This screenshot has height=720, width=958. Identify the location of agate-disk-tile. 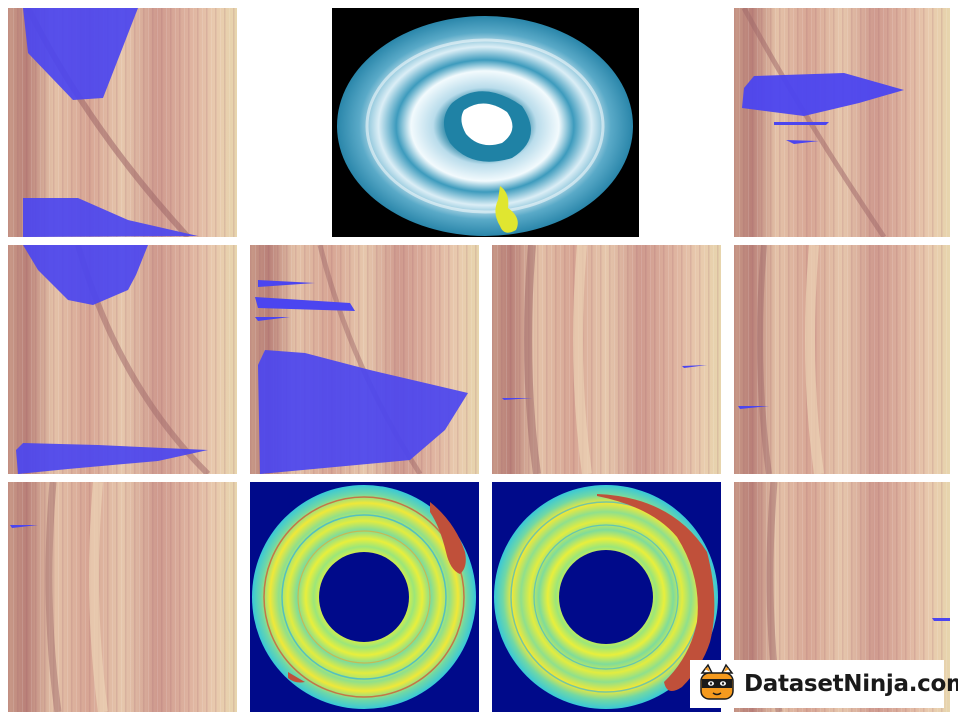
(485, 122).